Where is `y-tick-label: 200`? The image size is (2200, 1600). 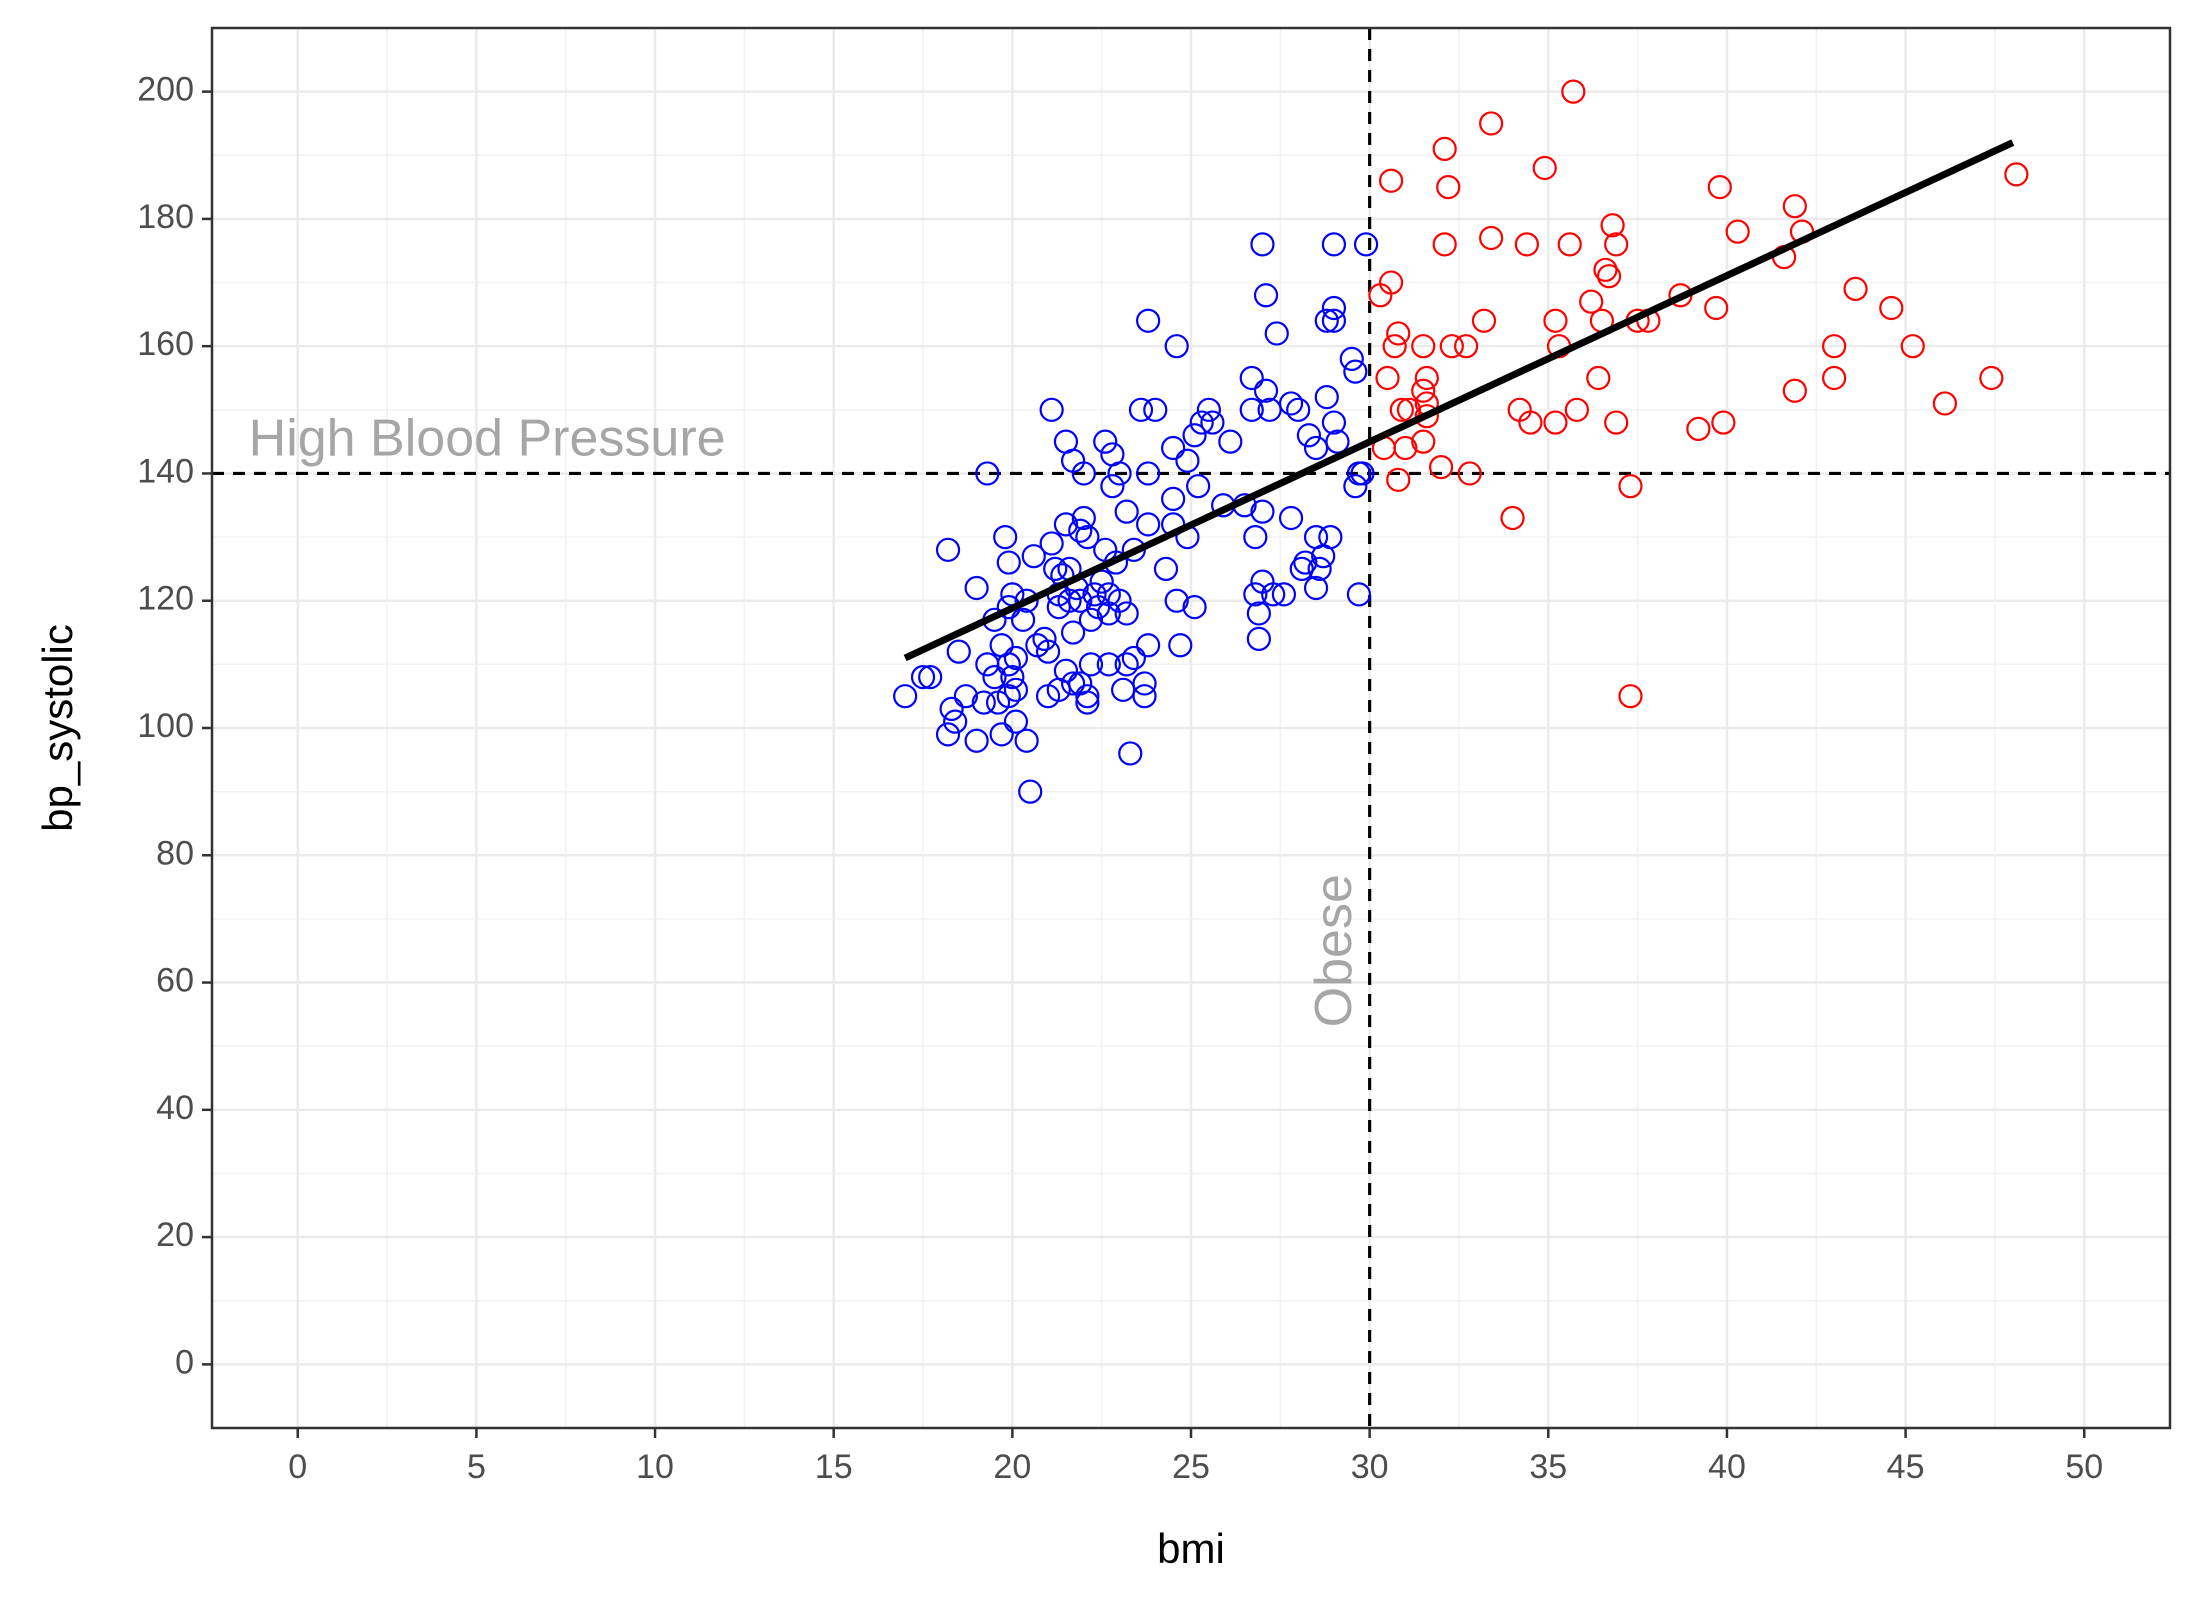
y-tick-label: 200 is located at coordinates (165, 90).